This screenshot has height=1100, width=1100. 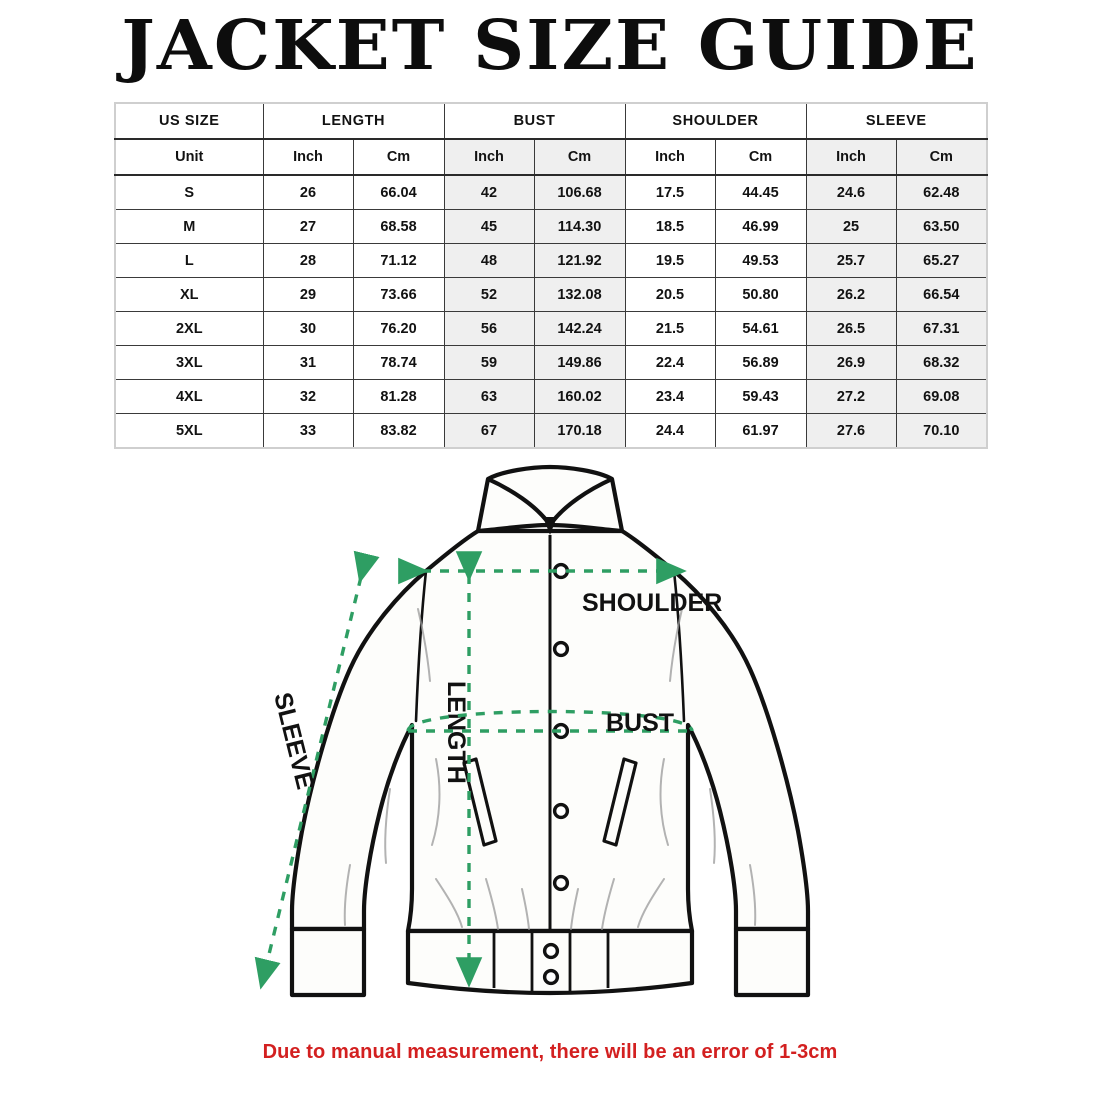 I want to click on cell-shoulder-in: 21.5, so click(x=670, y=328).